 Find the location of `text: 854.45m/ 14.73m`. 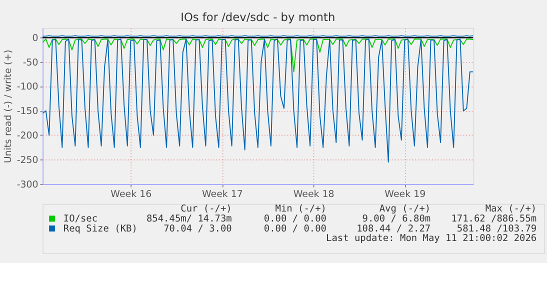

text: 854.45m/ 14.73m is located at coordinates (189, 219).